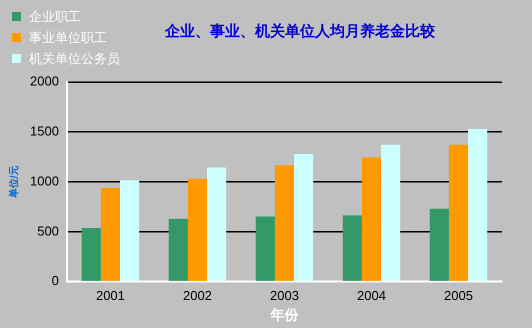  I want to click on x-axis-title: 年份, so click(284, 314).